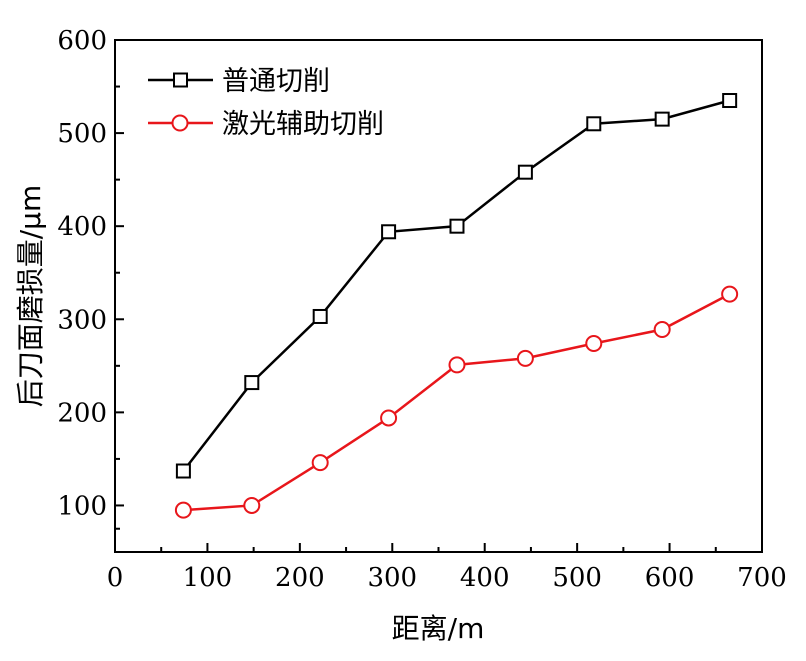 This screenshot has height=661, width=806. What do you see at coordinates (115, 578) in the screenshot?
I see `x-tick-label: 0` at bounding box center [115, 578].